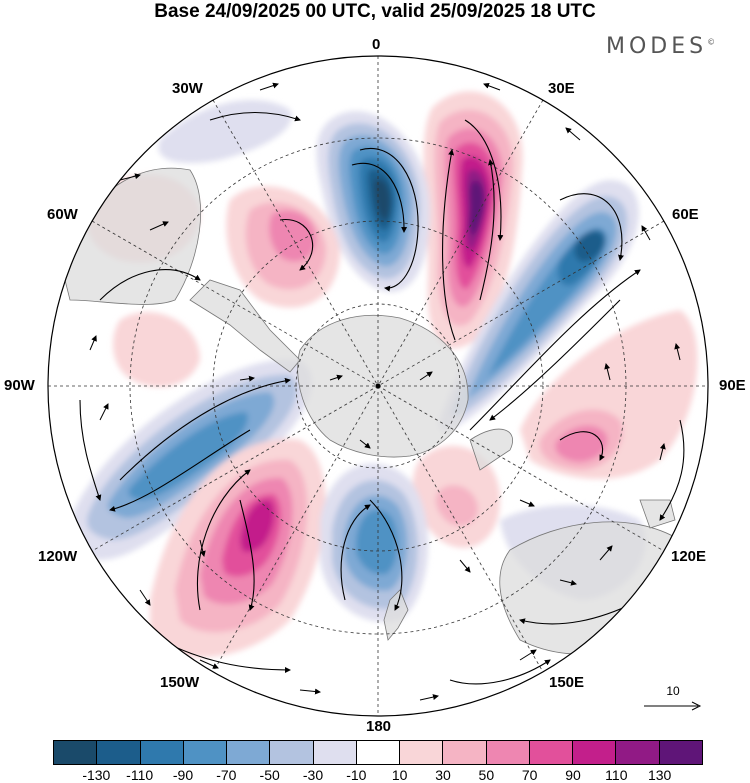  I want to click on lon-label-60e: 60E, so click(685, 214).